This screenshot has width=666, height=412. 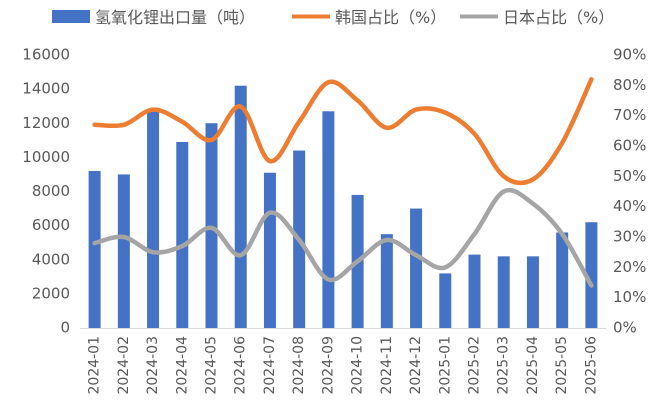 I want to click on legend-item-korea-share: 韩国占比（%）, so click(x=369, y=17).